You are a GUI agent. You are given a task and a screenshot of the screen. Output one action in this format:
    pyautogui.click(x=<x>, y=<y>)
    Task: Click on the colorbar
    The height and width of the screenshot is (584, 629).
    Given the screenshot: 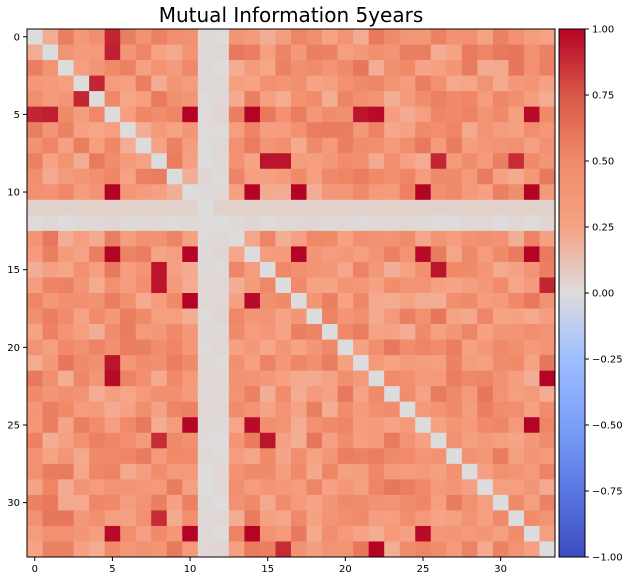 What is the action you would take?
    pyautogui.click(x=572, y=293)
    